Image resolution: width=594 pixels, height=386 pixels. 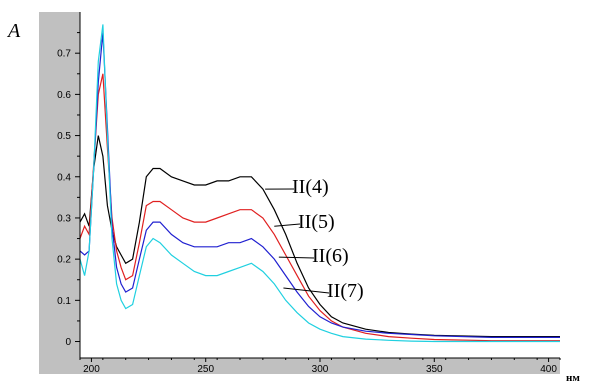 What do you see at coordinates (64, 260) in the screenshot?
I see `y-tick-label: 0.2` at bounding box center [64, 260].